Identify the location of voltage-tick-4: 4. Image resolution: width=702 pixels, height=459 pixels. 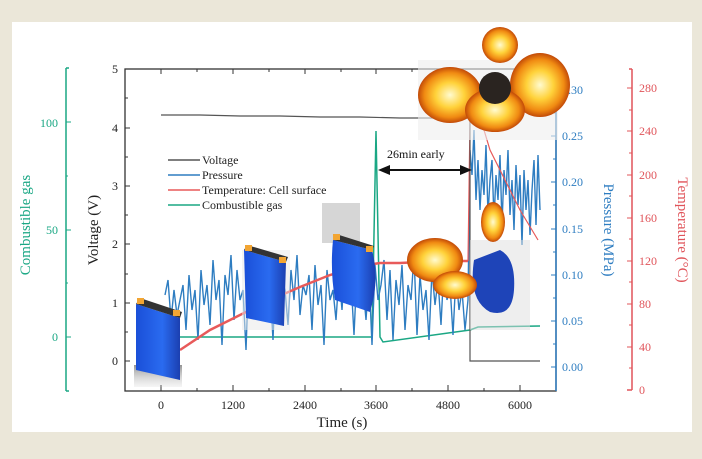
(115, 128).